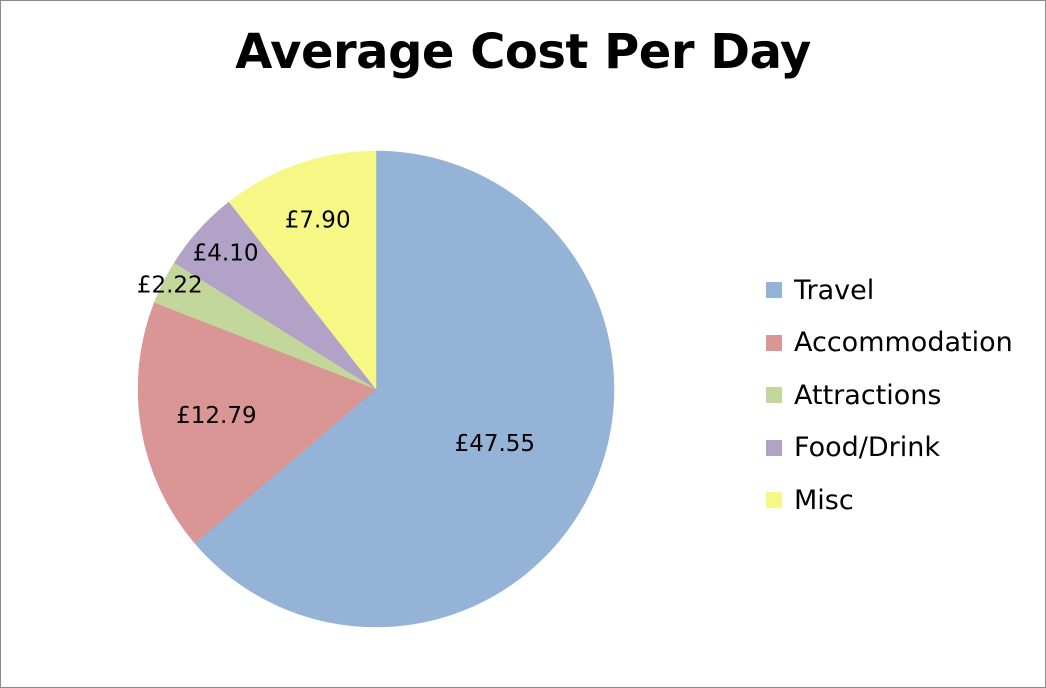  What do you see at coordinates (523, 52) in the screenshot?
I see `chart-title: Average Cost Per Day` at bounding box center [523, 52].